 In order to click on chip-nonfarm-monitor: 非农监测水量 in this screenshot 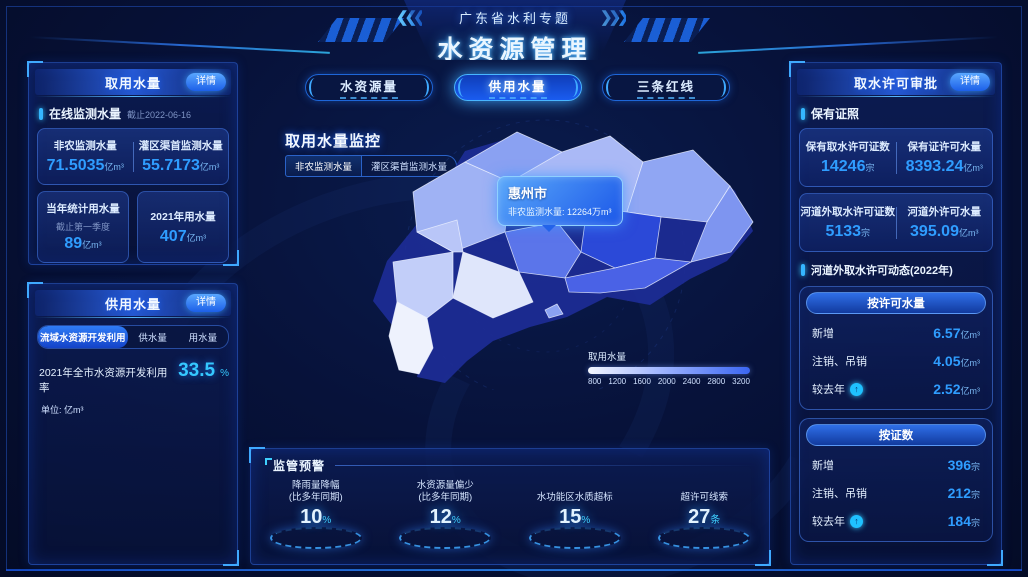, I will do `click(324, 166)`.